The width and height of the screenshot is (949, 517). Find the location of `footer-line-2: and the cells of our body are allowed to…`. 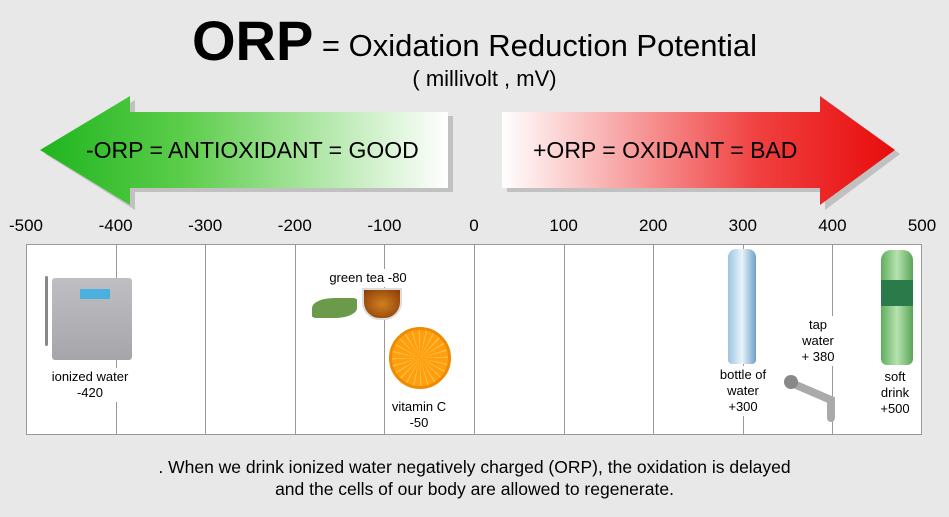

footer-line-2: and the cells of our body are allowed to… is located at coordinates (474, 489).